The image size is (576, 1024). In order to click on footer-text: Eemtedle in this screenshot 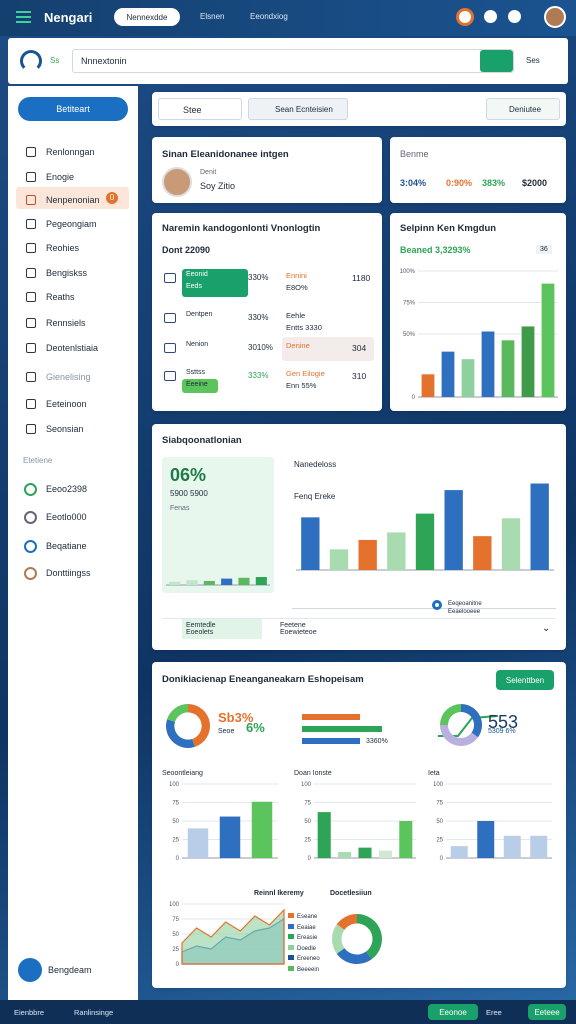, I will do `click(201, 625)`.